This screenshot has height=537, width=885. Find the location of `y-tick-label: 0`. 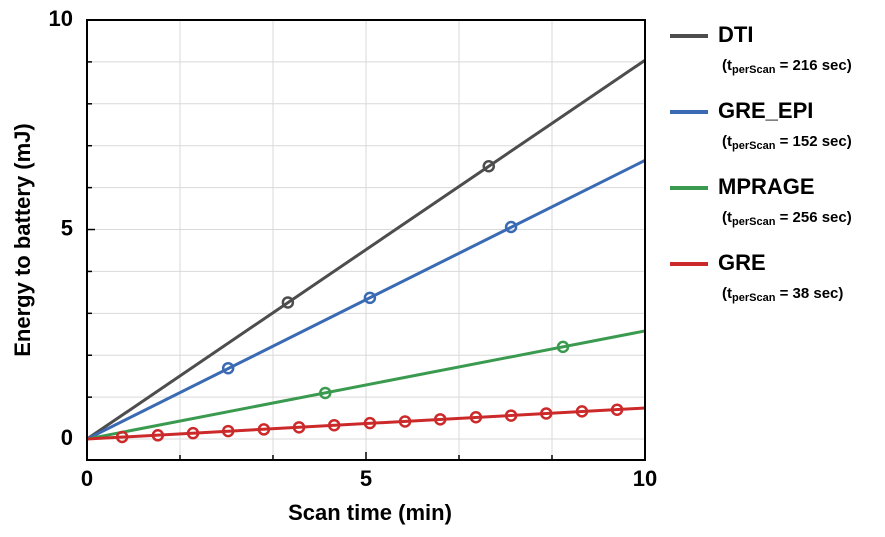

y-tick-label: 0 is located at coordinates (67, 437).